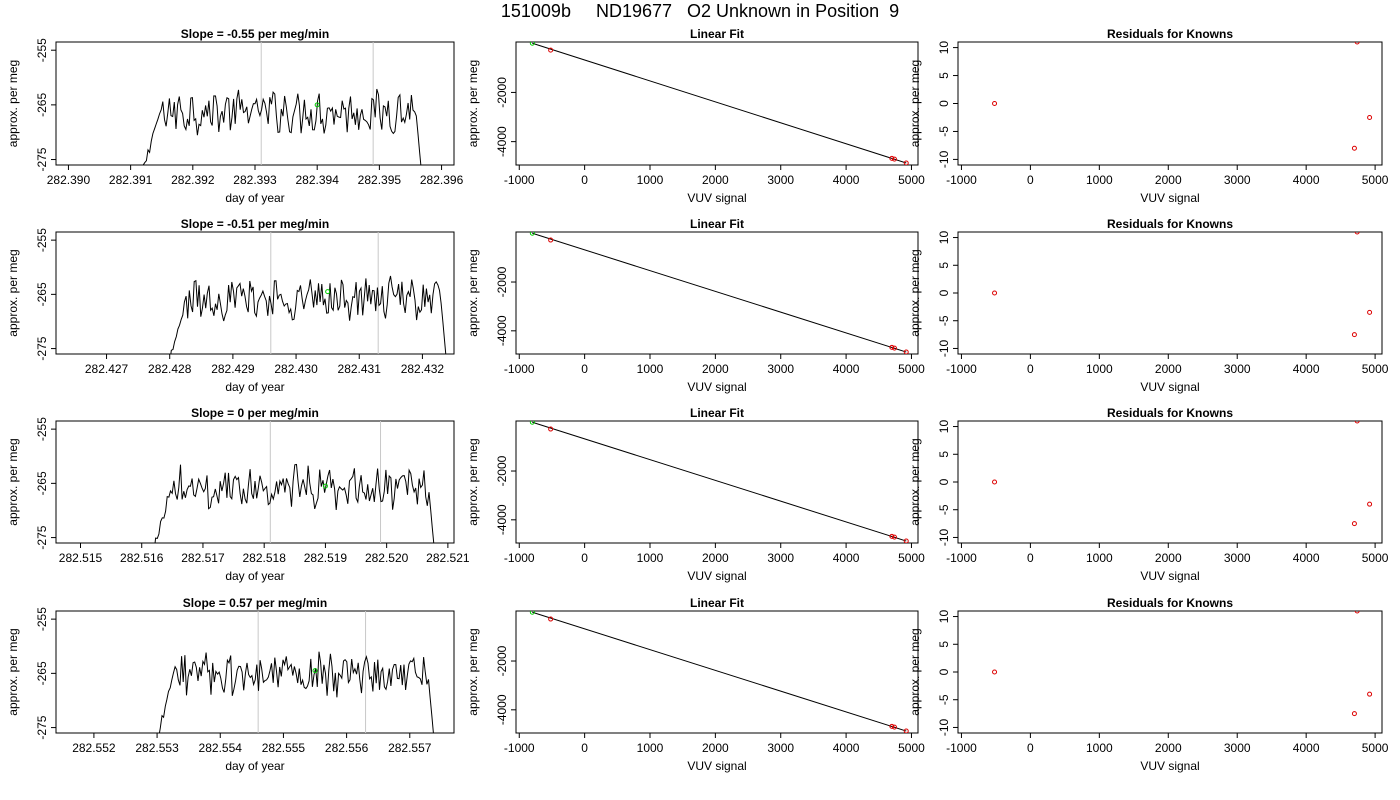  Describe the element at coordinates (387, 558) in the screenshot. I see `x-tick-label: 282.520` at that location.